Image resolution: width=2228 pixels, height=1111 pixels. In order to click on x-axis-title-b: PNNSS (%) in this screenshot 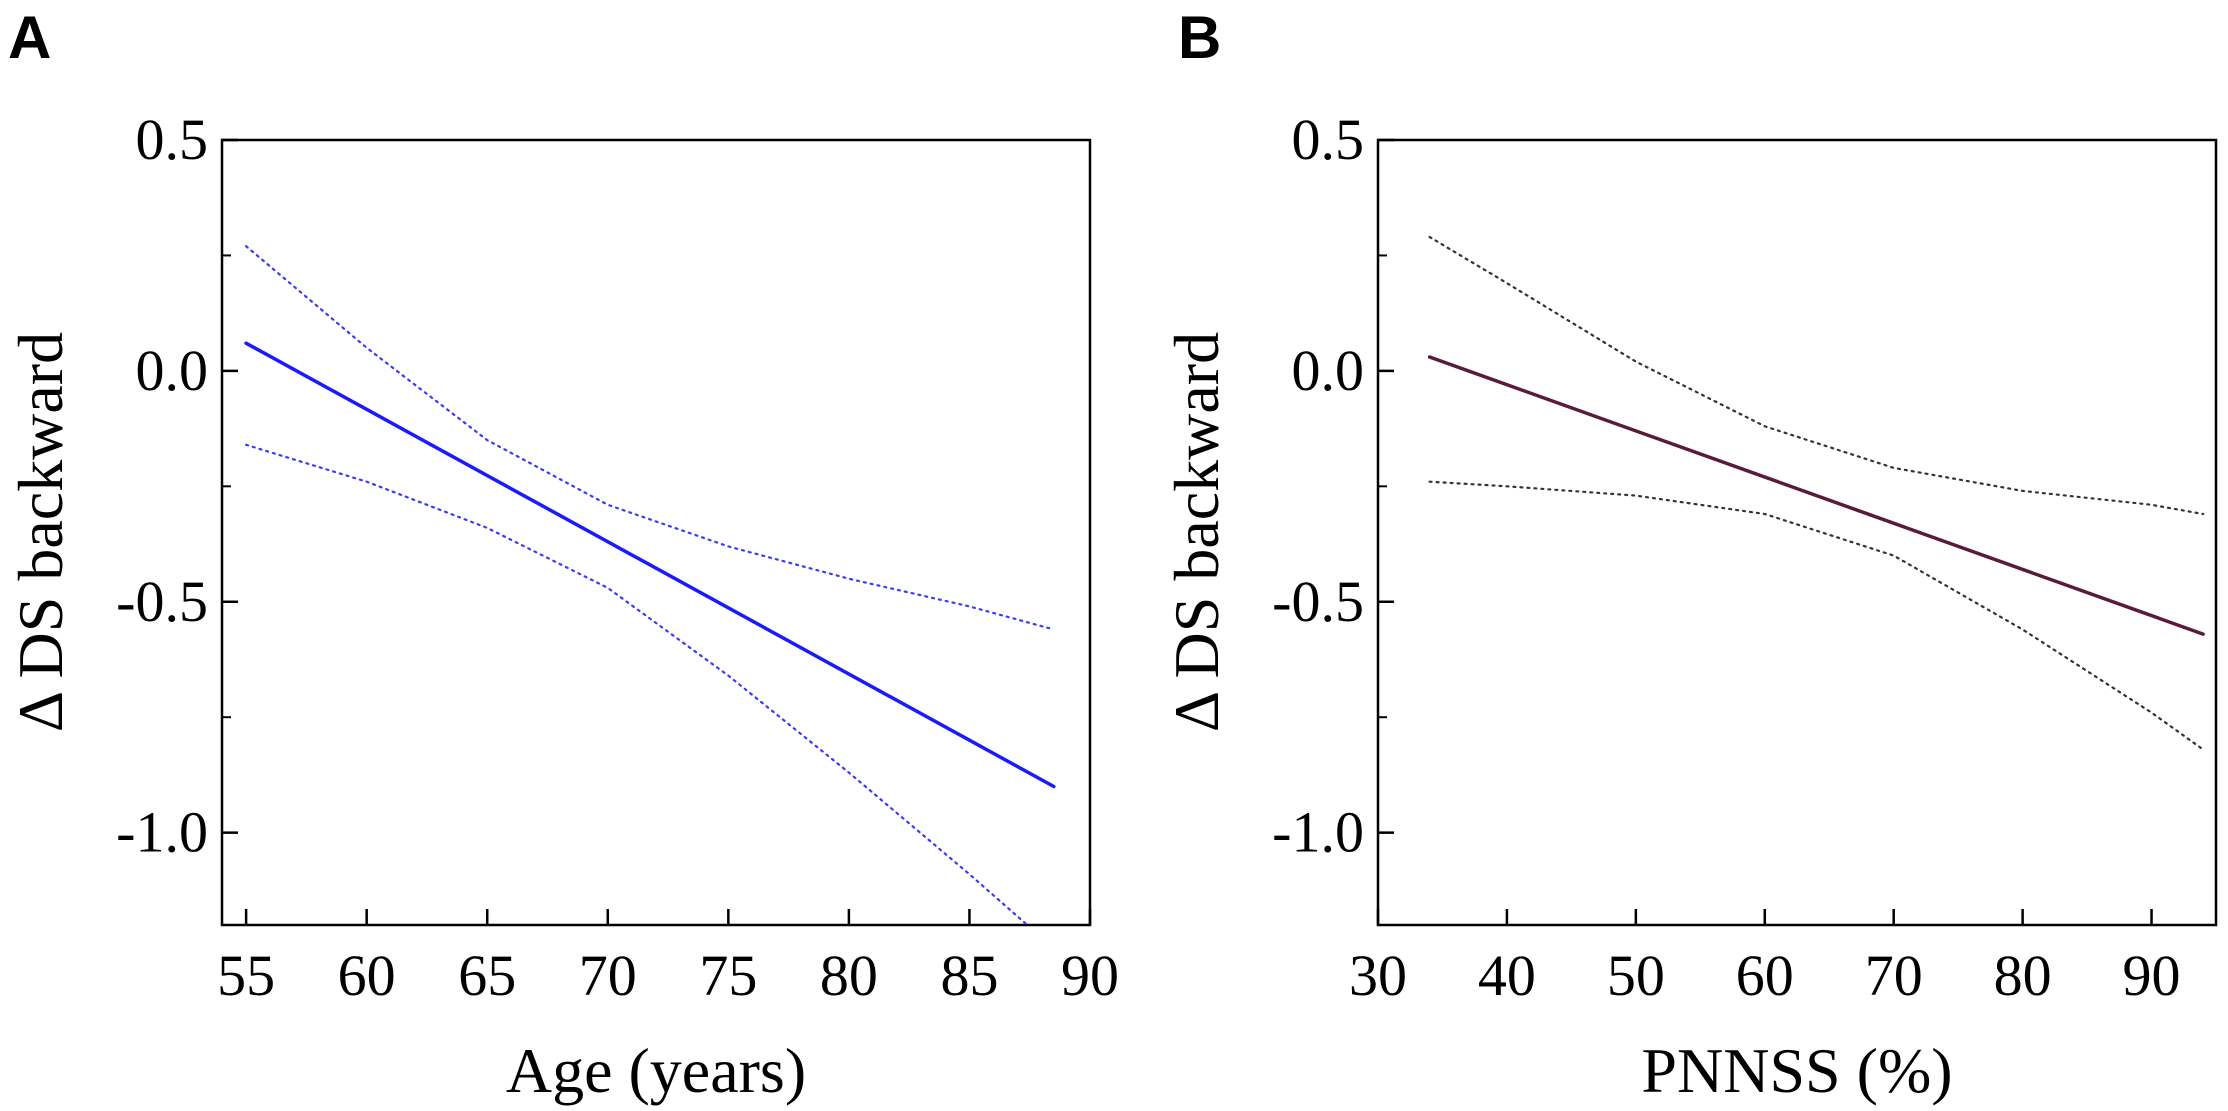, I will do `click(1796, 1070)`.